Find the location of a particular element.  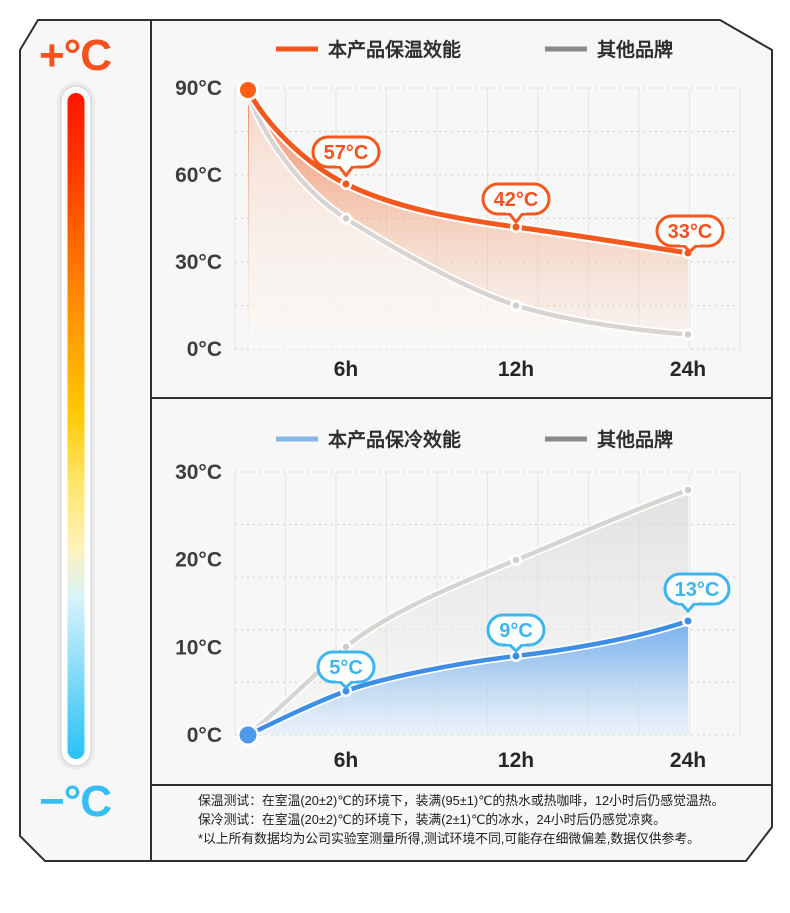

cold-scale-label: −°C is located at coordinates (75, 801).